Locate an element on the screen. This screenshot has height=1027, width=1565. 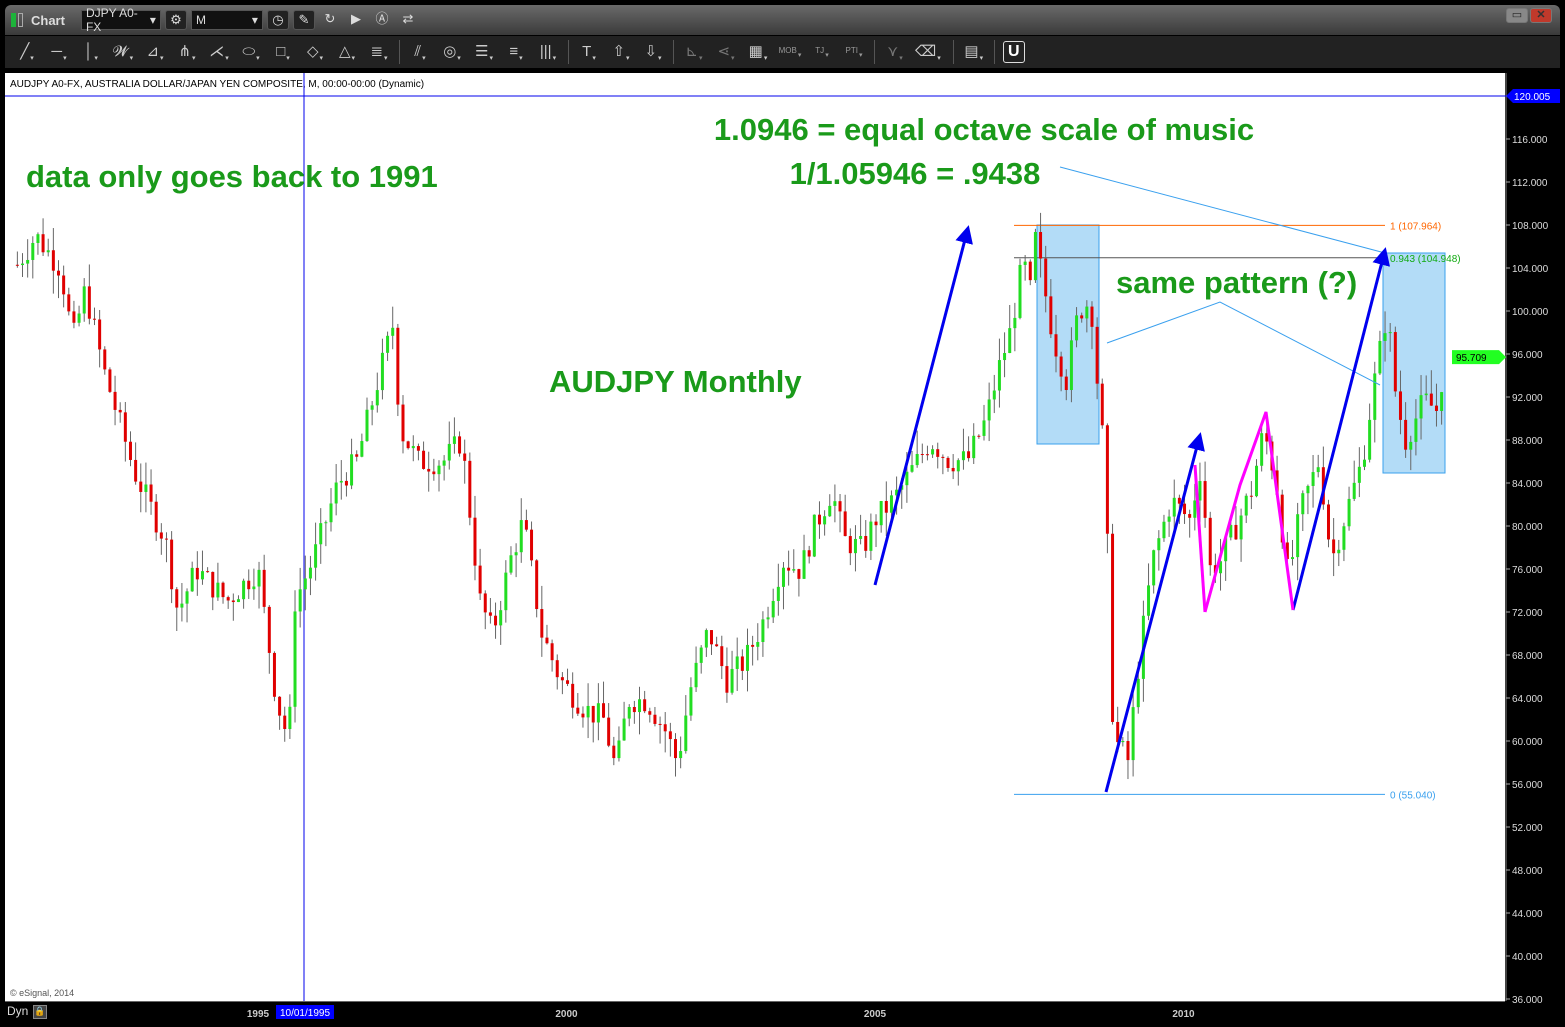
last-price-tag is located at coordinates (1479, 357).